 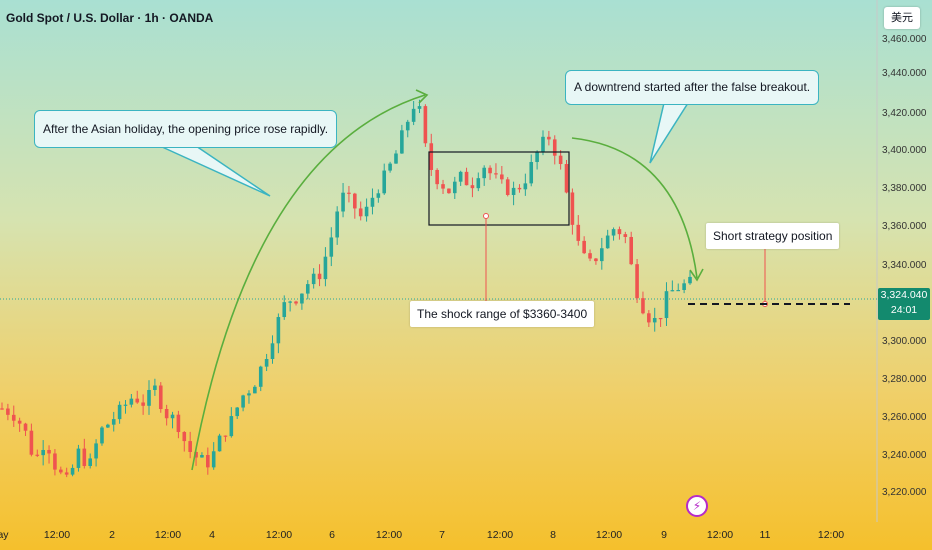 What do you see at coordinates (773, 236) in the screenshot?
I see `short-strategy-note: Short strategy position` at bounding box center [773, 236].